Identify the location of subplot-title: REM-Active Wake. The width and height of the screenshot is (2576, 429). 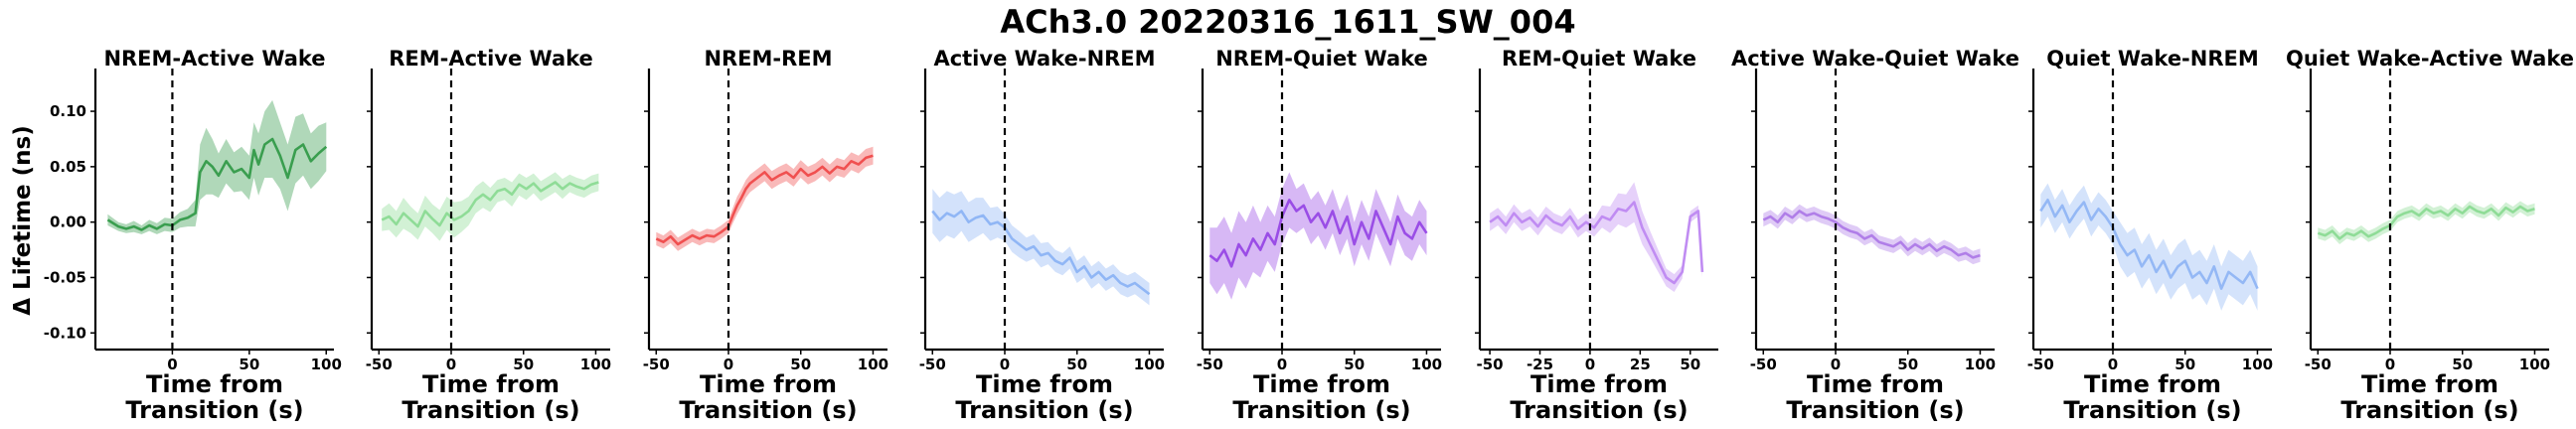
(491, 59).